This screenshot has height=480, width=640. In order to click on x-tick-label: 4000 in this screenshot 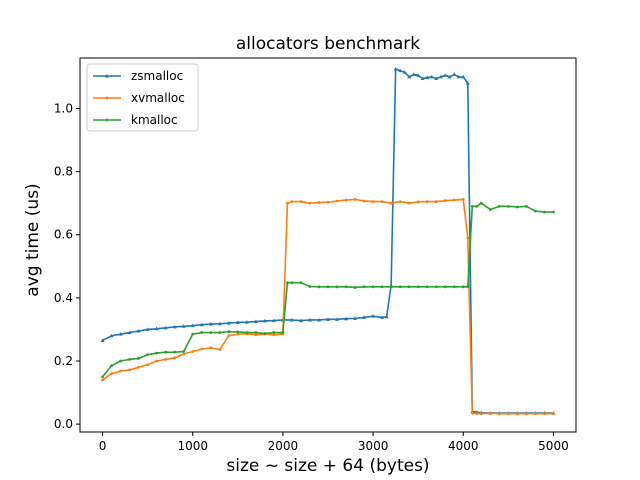, I will do `click(463, 446)`.